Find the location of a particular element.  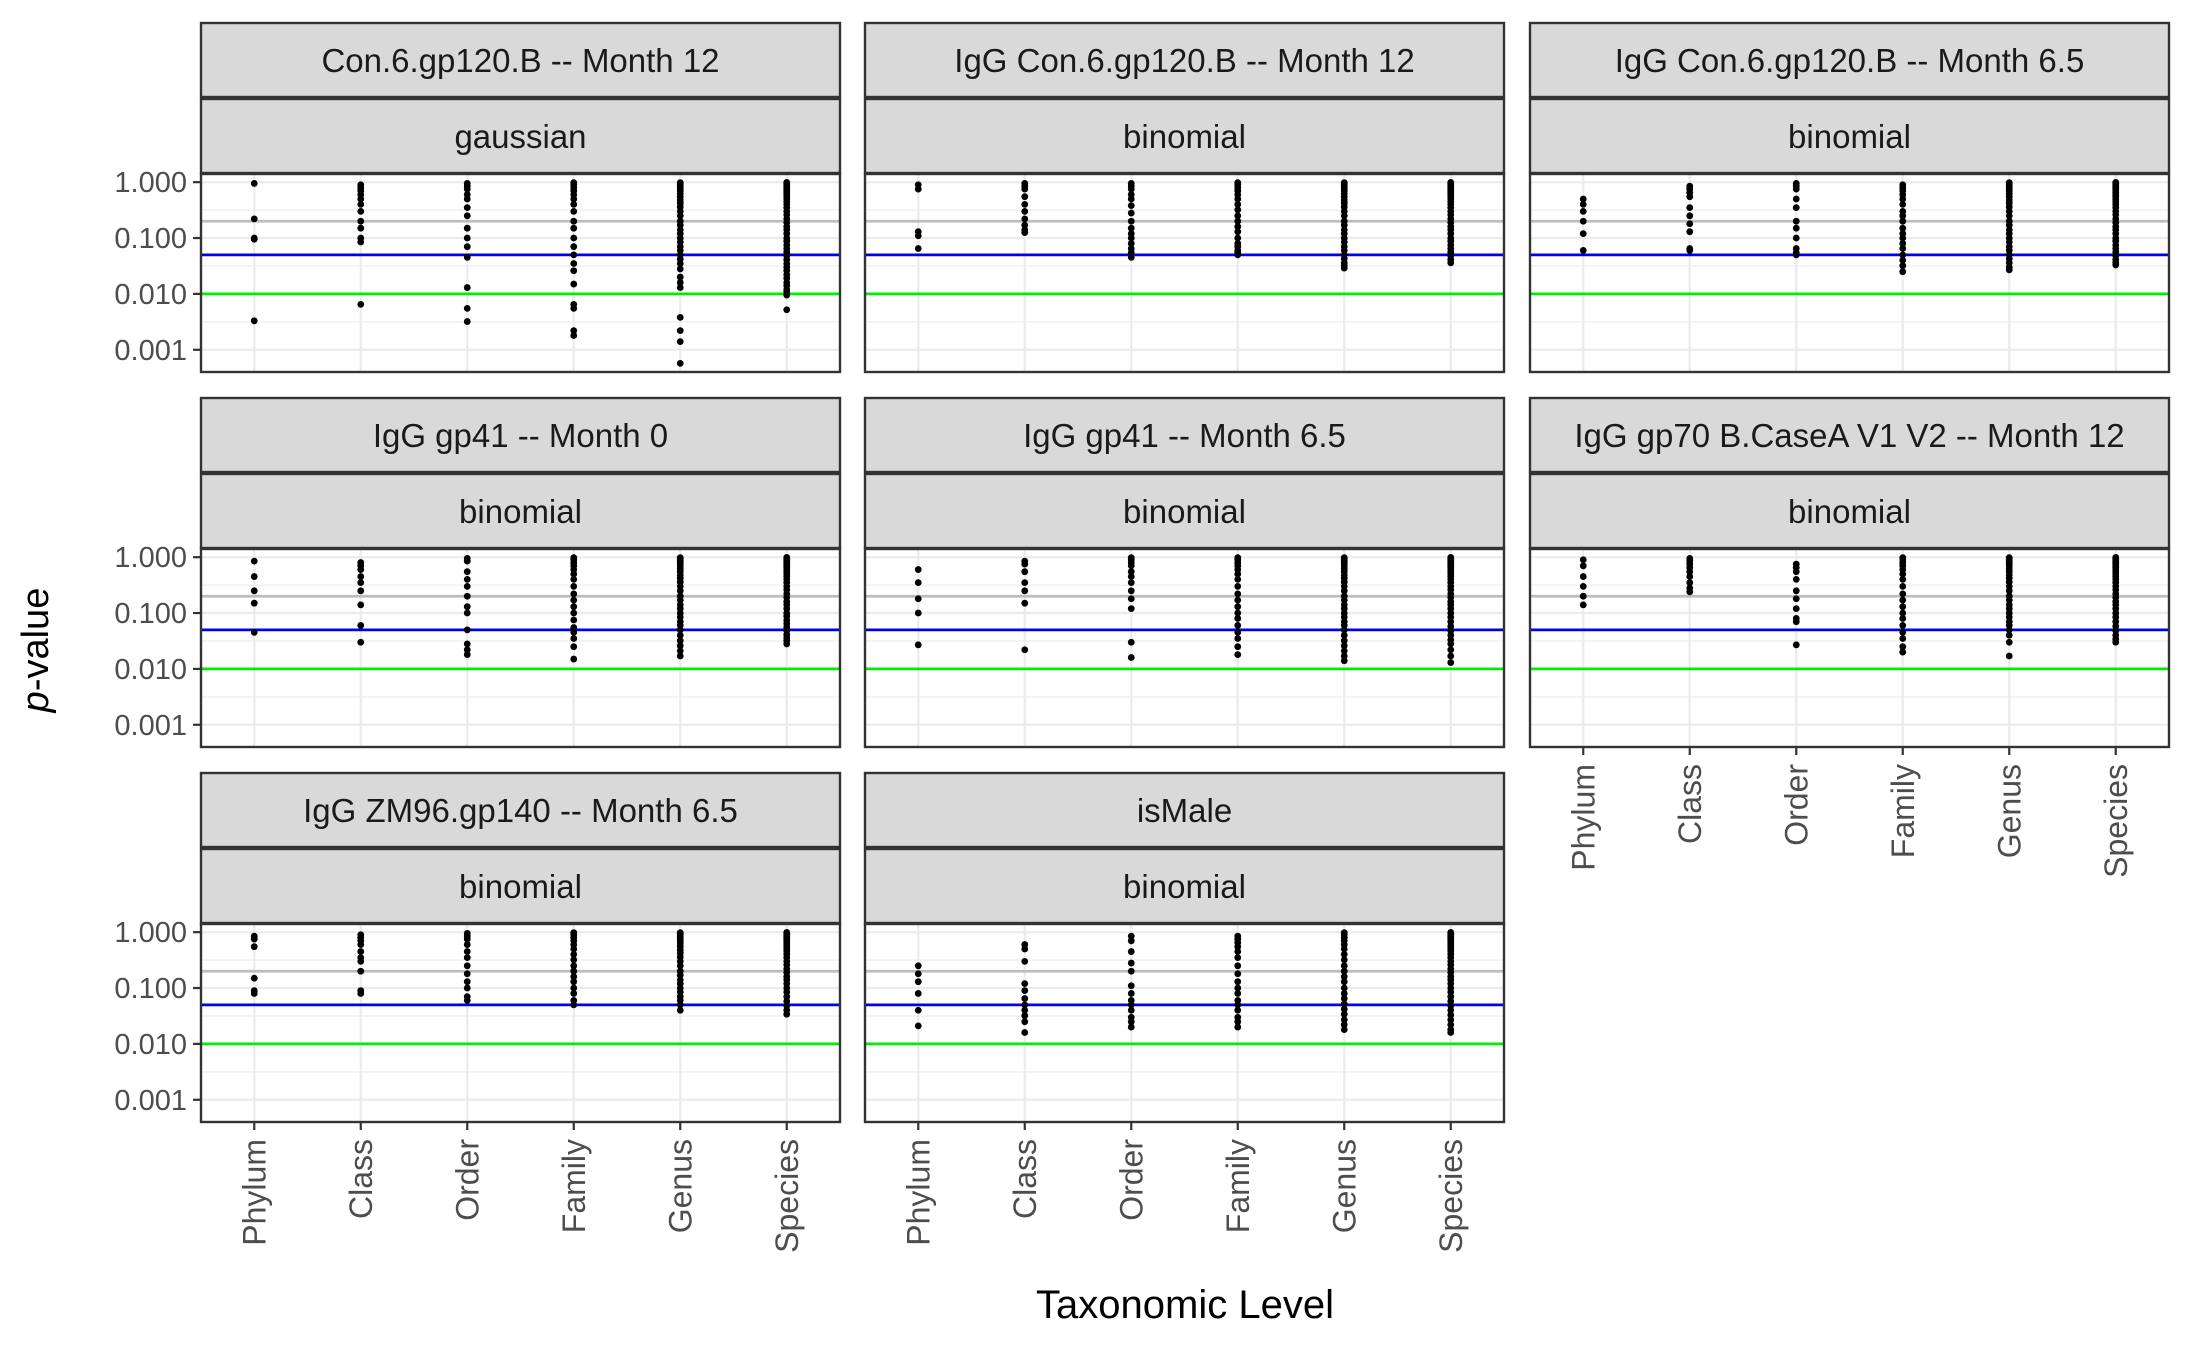

x-tick-label: Phylum is located at coordinates (918, 1192).